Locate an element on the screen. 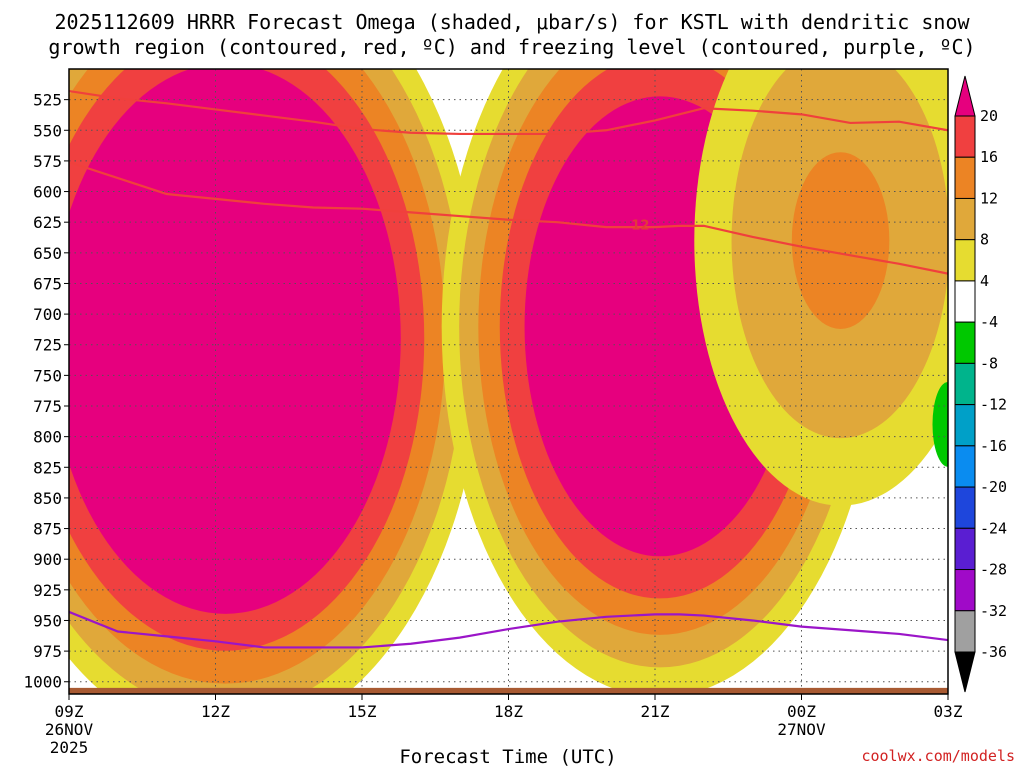  y-tick-label: 675 is located at coordinates (47, 283).